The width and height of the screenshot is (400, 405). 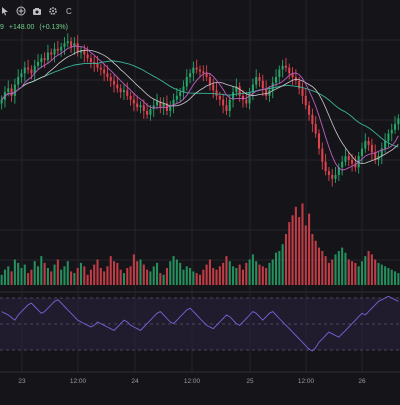 I want to click on camera-icon, so click(x=37, y=11).